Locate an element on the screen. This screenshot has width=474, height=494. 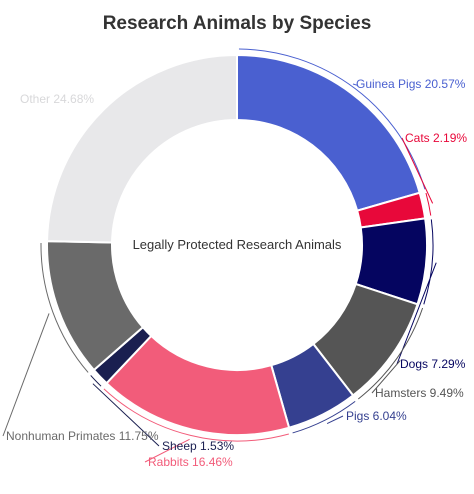
leader-rabbits is located at coordinates (196, 425).